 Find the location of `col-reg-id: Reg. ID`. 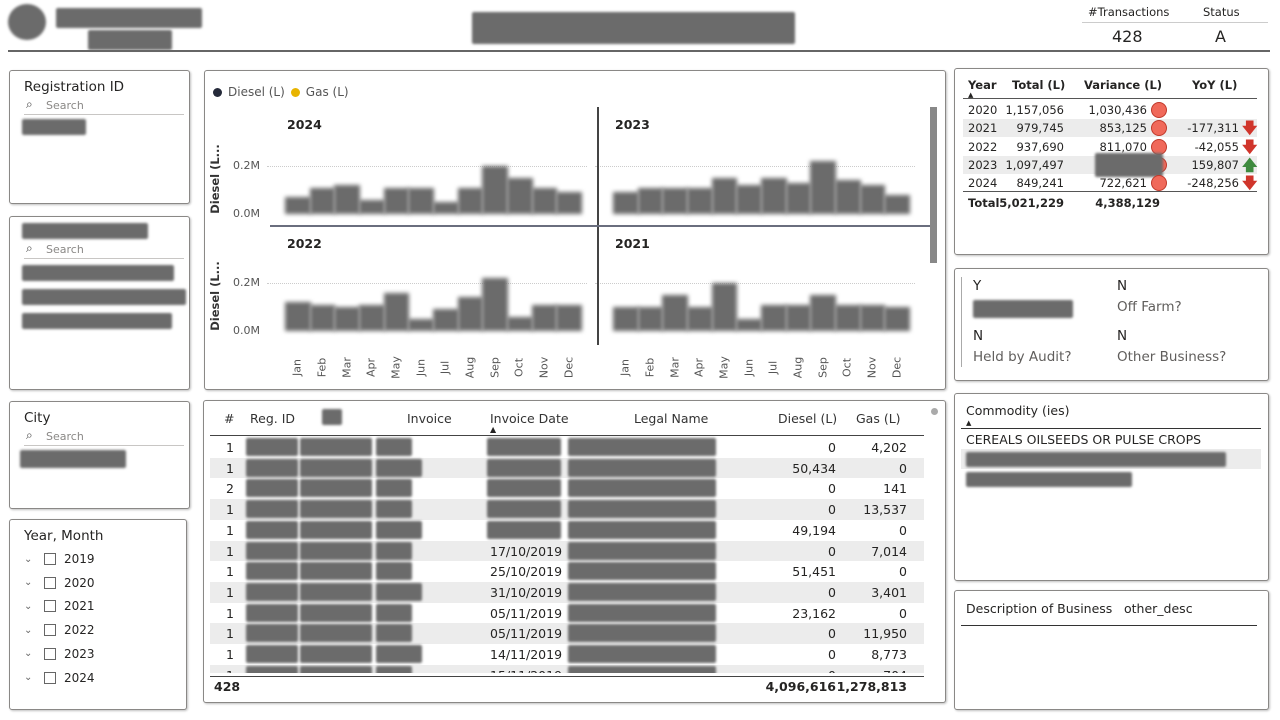

col-reg-id: Reg. ID is located at coordinates (273, 418).